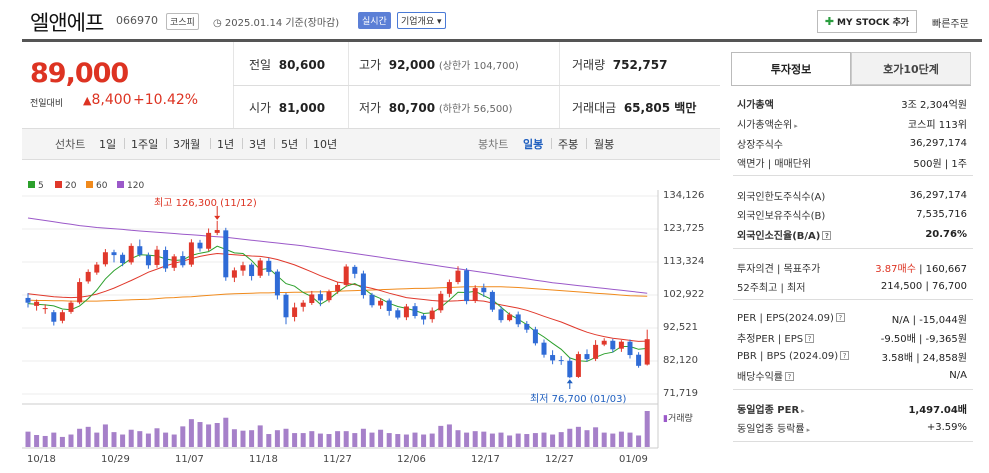  What do you see at coordinates (760, 377) in the screenshot?
I see `label-text: 배당수익률` at bounding box center [760, 377].